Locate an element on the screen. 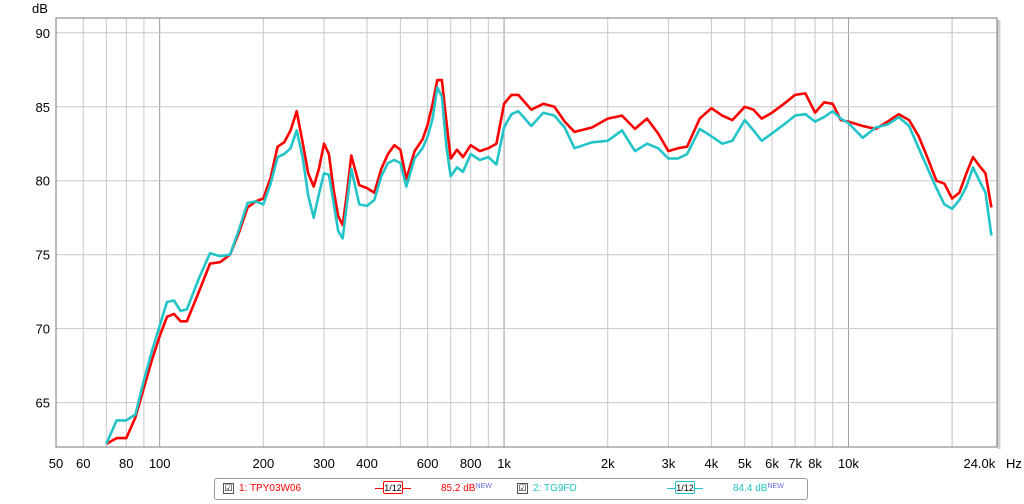 The width and height of the screenshot is (1024, 504). x-tick-label: 100 is located at coordinates (160, 463).